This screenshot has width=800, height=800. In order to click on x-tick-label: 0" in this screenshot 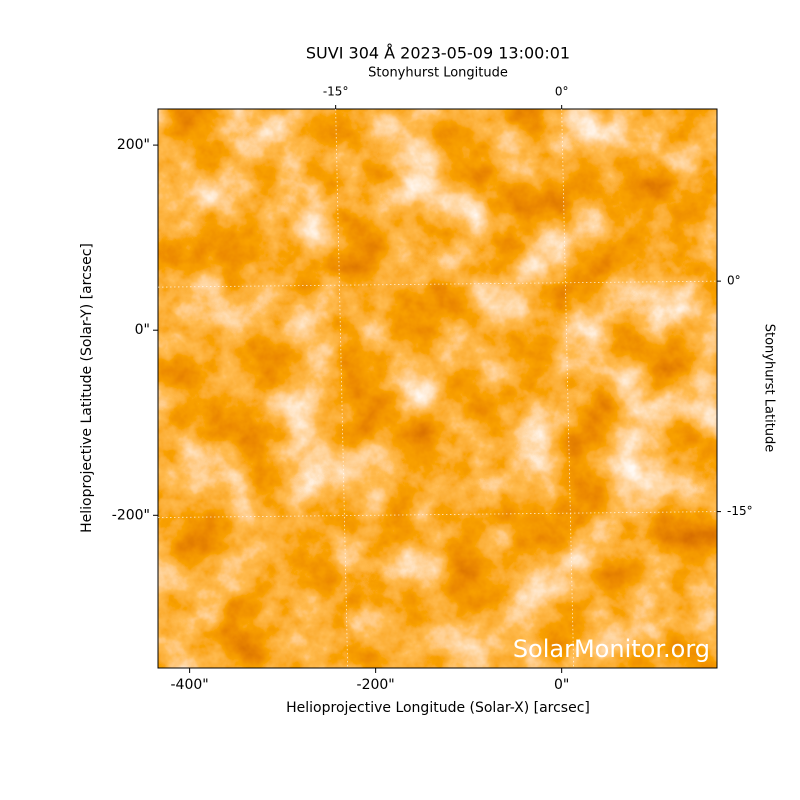, I will do `click(561, 685)`.